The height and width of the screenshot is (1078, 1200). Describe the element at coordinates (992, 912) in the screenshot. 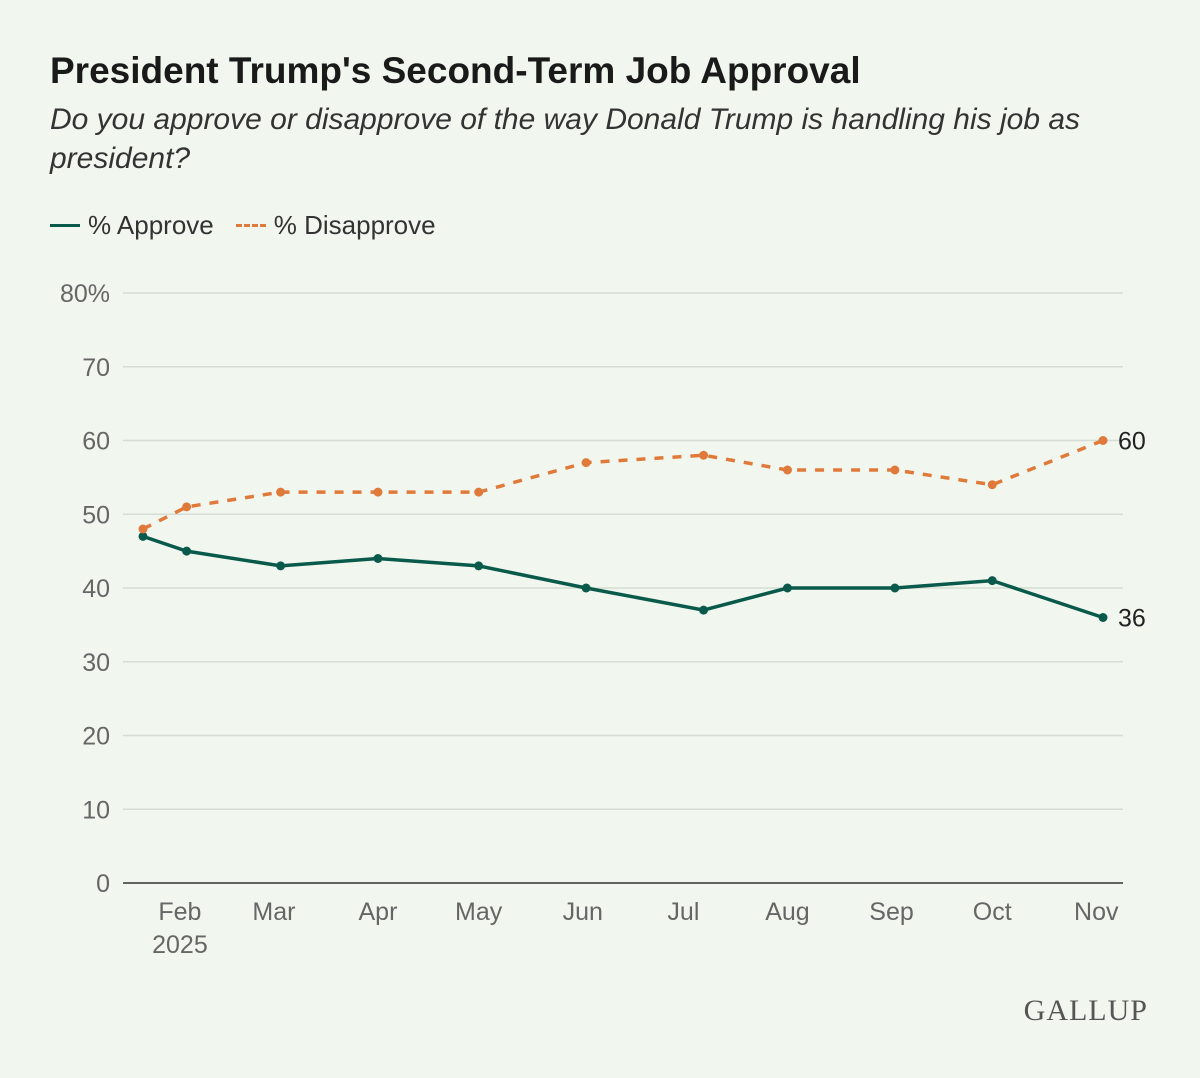

I see `x-tick-label: Oct` at that location.